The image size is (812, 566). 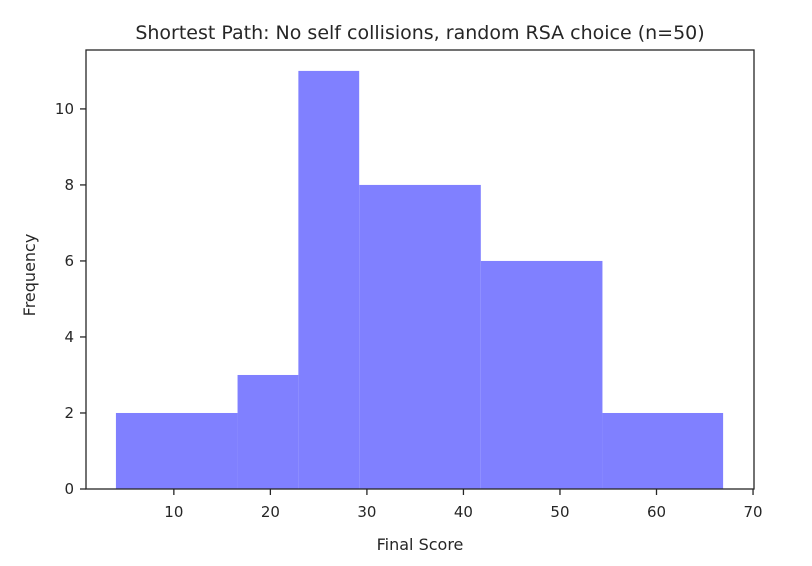 What do you see at coordinates (29, 275) in the screenshot?
I see `y-axis-label: Frequency` at bounding box center [29, 275].